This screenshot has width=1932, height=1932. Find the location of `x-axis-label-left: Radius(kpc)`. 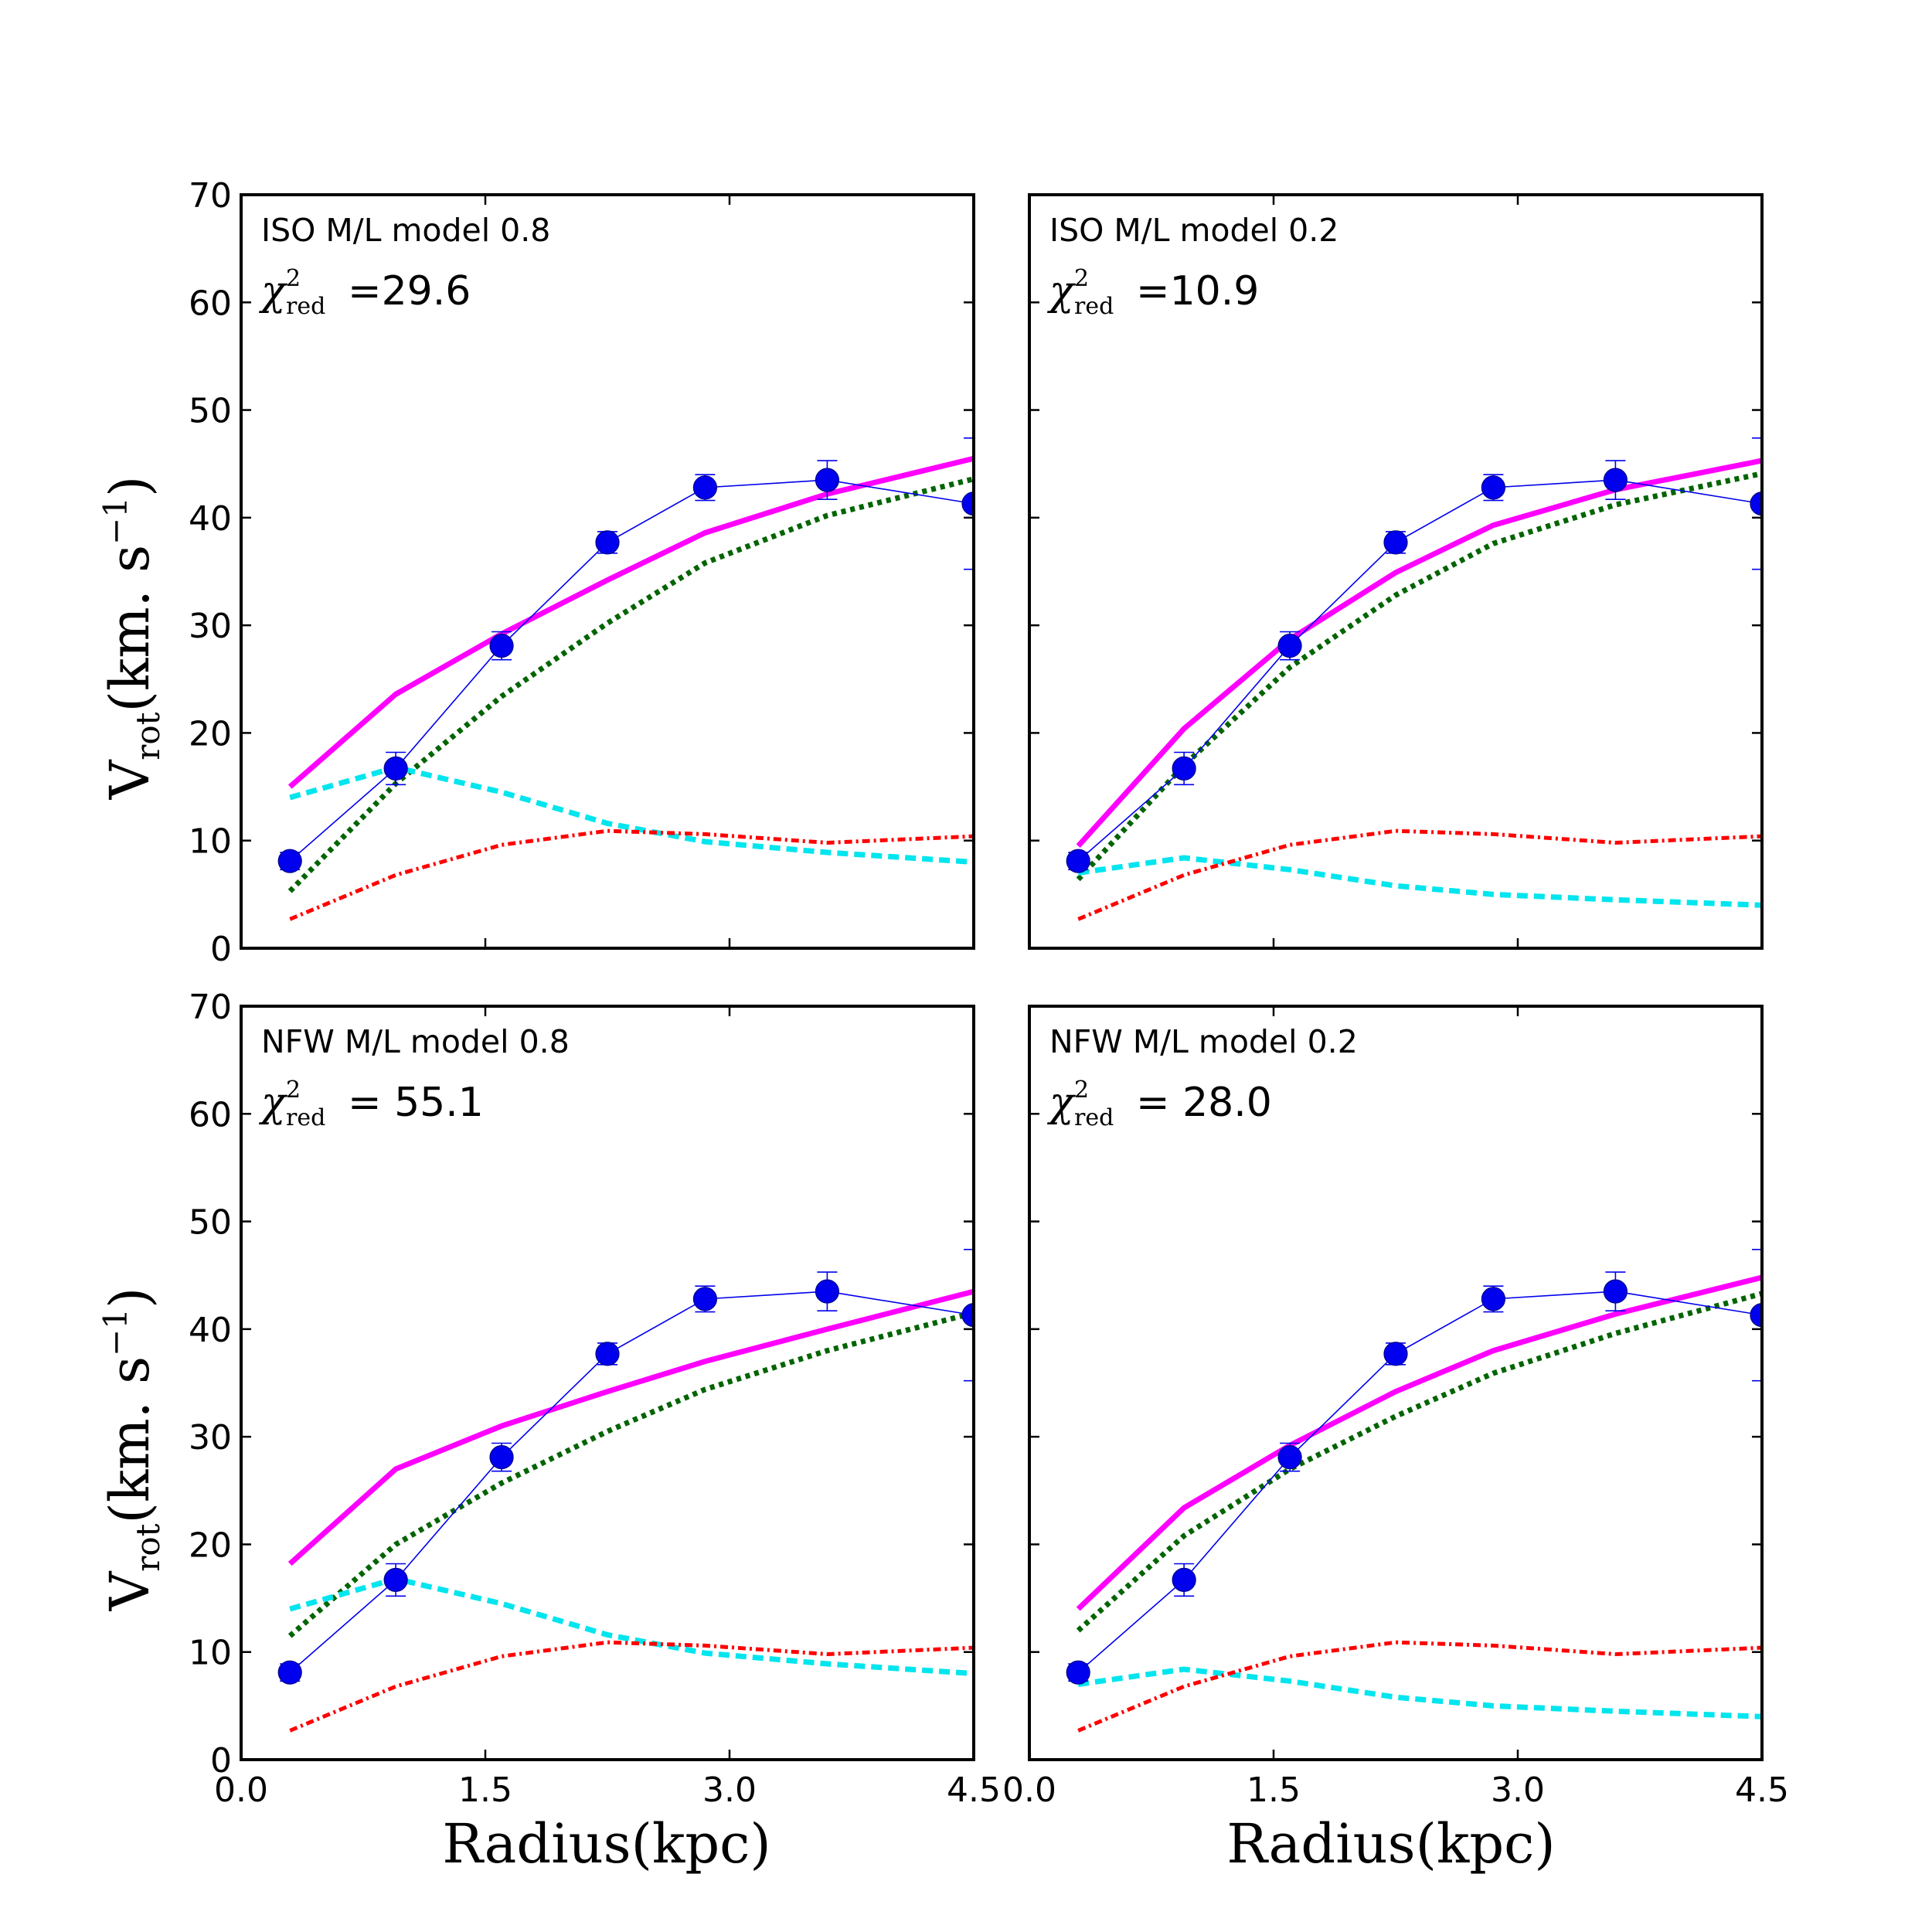

x-axis-label-left: Radius(kpc) is located at coordinates (606, 1844).